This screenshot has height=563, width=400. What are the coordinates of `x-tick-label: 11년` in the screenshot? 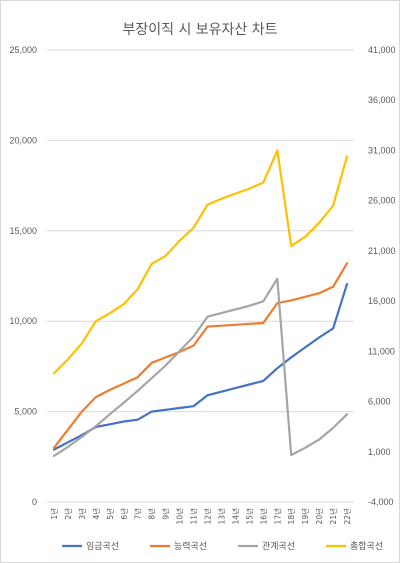 It's located at (194, 516).